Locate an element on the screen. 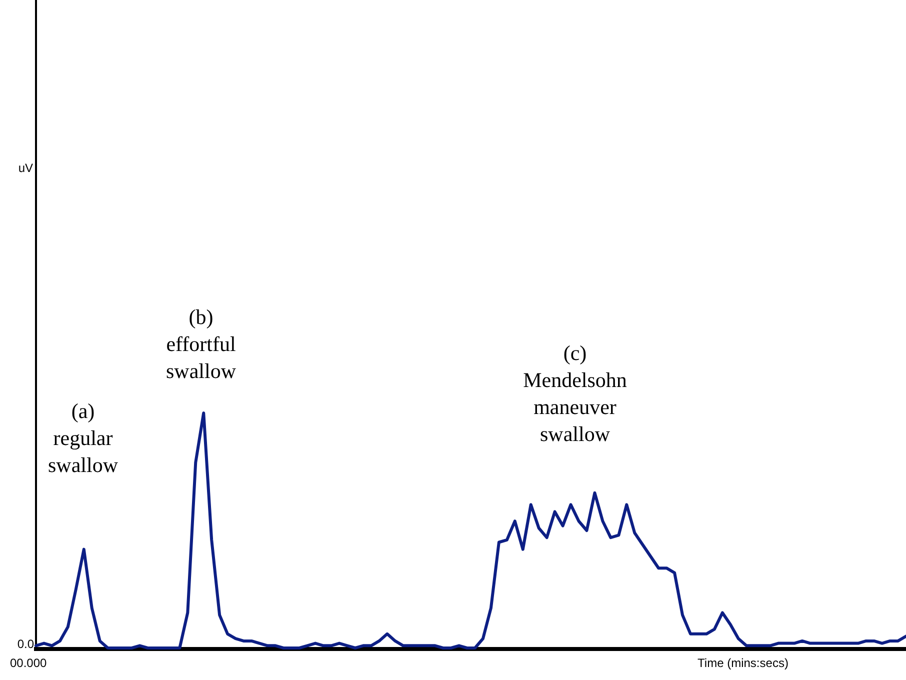  text: 00.000 is located at coordinates (29, 663).